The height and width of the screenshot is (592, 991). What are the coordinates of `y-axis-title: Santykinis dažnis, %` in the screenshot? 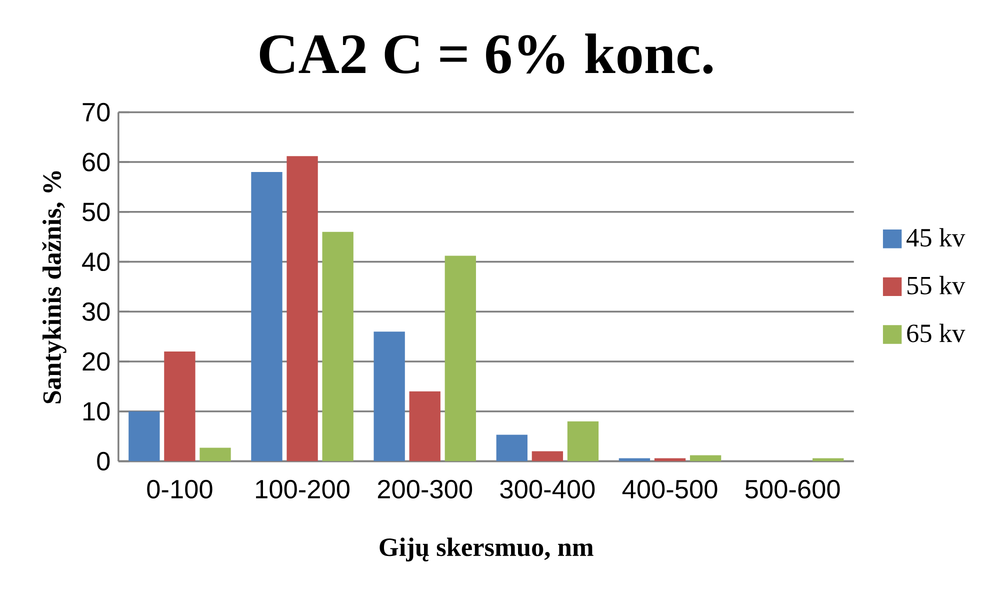 It's located at (54, 287).